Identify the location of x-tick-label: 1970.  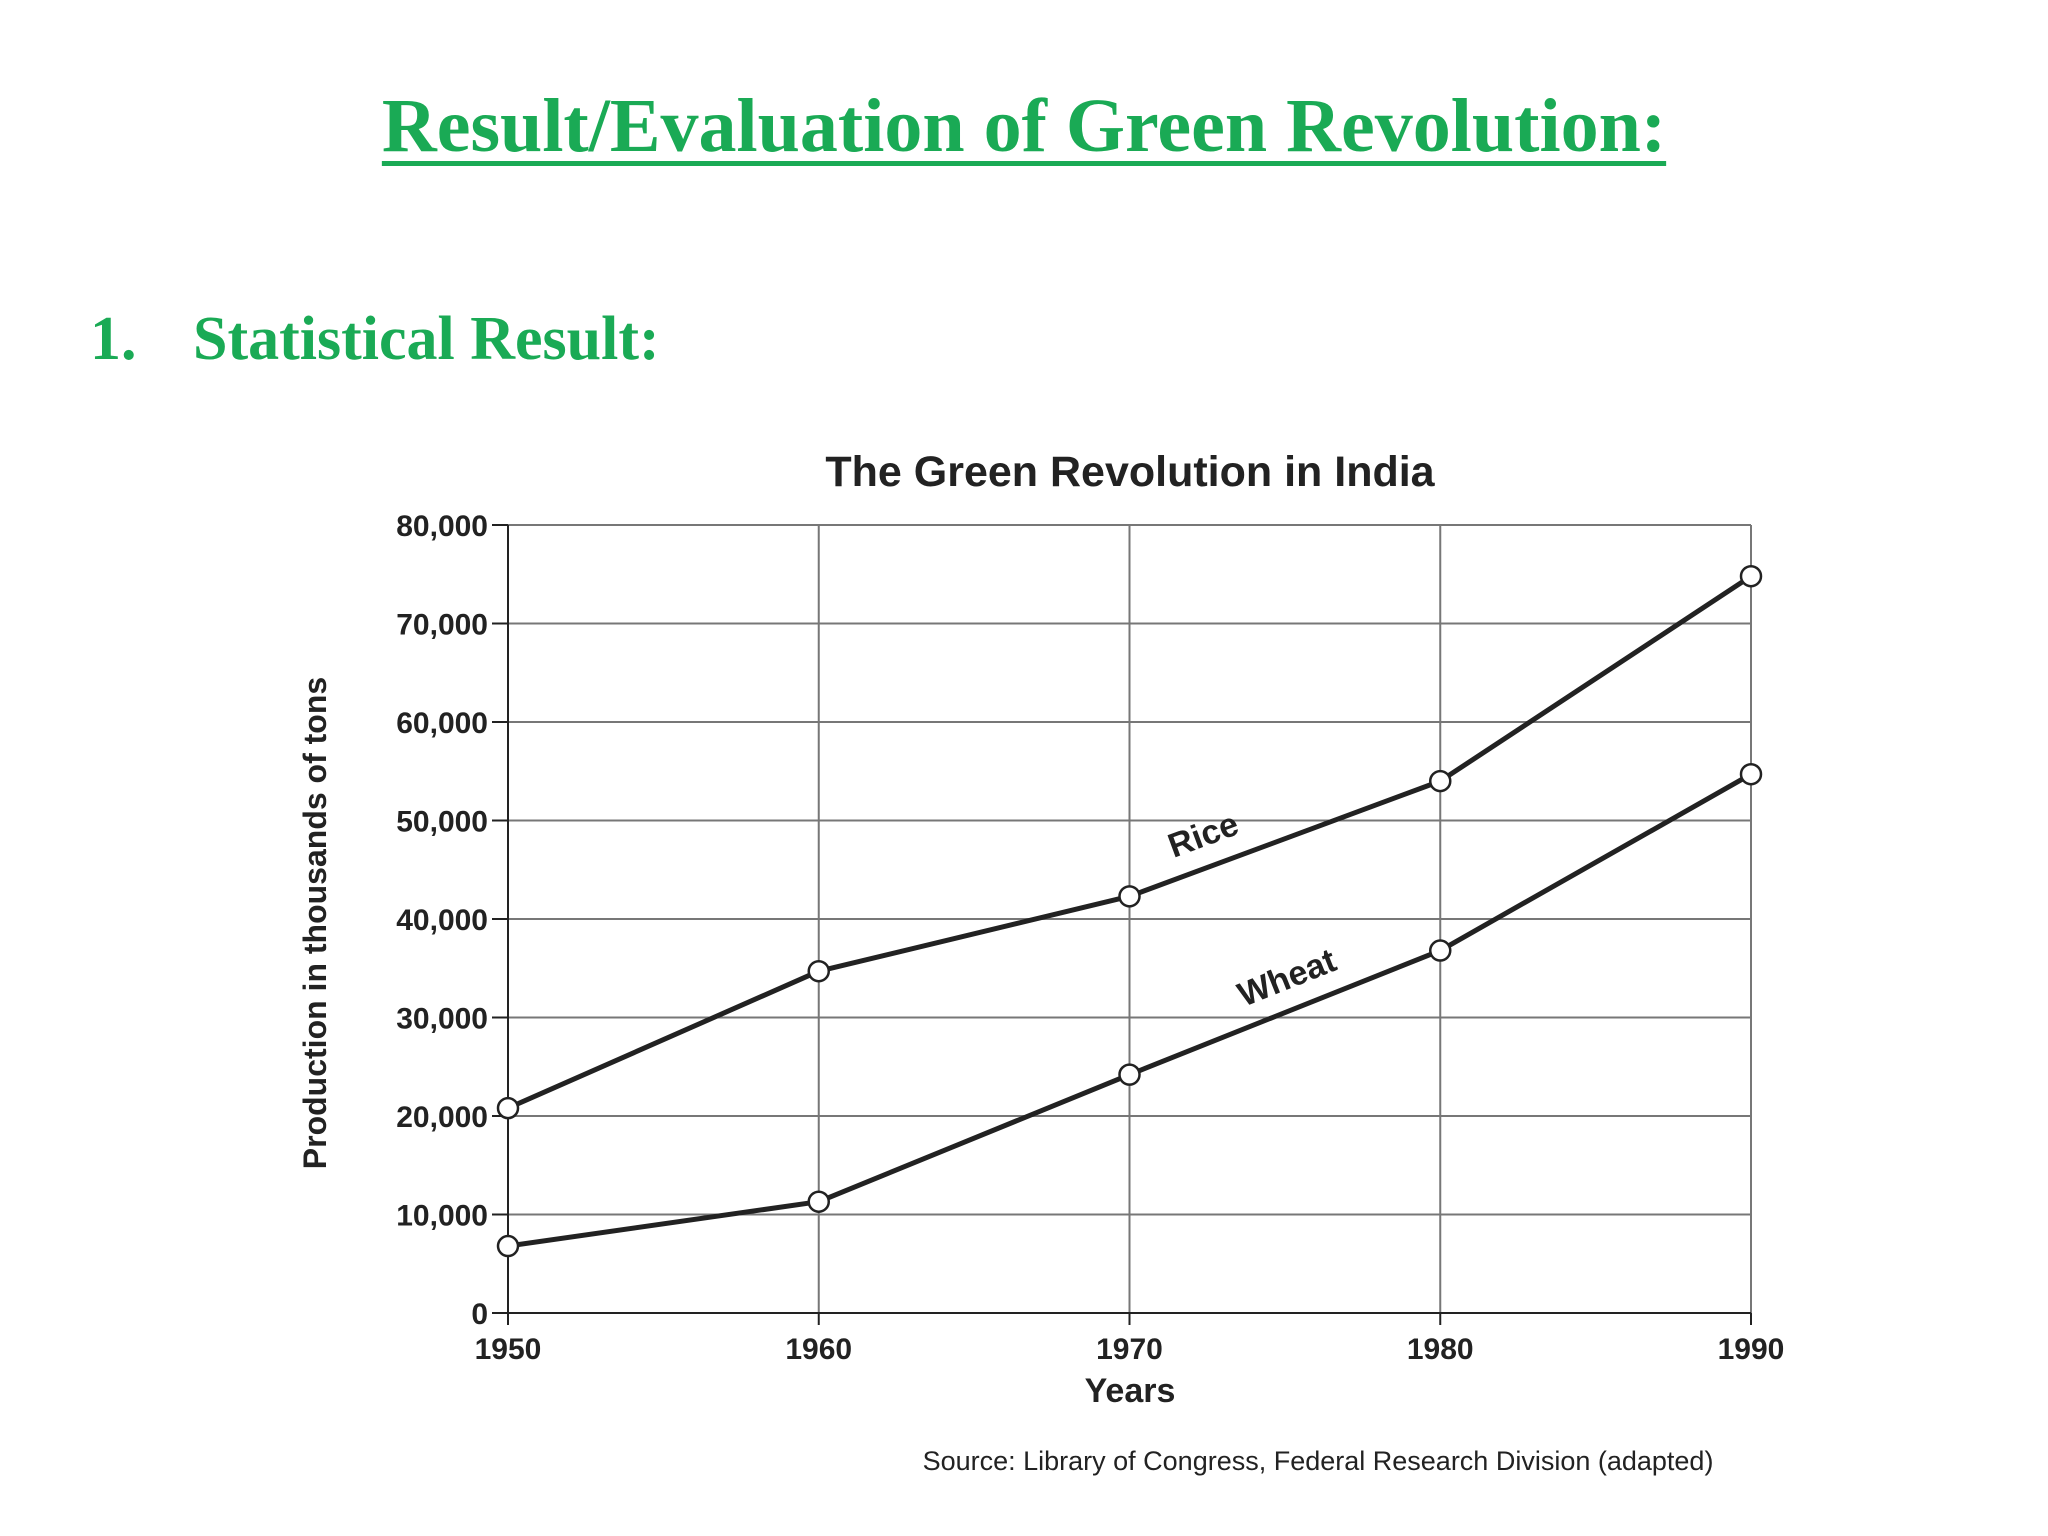
(1129, 1349).